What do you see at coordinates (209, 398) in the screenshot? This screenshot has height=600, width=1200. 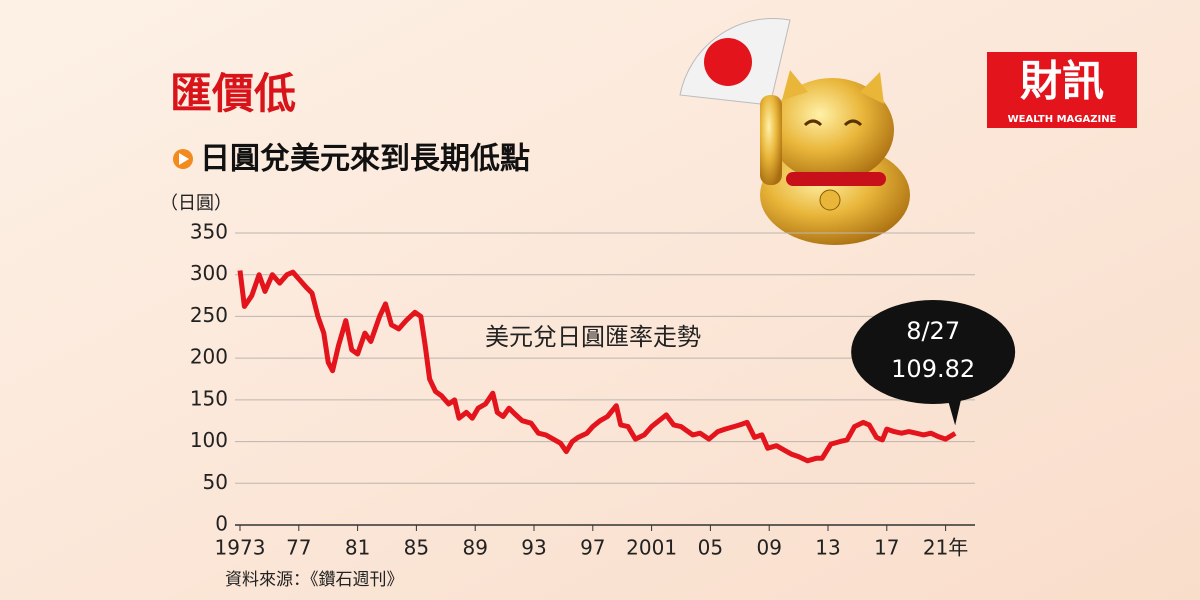 I see `y-tick-label: 150` at bounding box center [209, 398].